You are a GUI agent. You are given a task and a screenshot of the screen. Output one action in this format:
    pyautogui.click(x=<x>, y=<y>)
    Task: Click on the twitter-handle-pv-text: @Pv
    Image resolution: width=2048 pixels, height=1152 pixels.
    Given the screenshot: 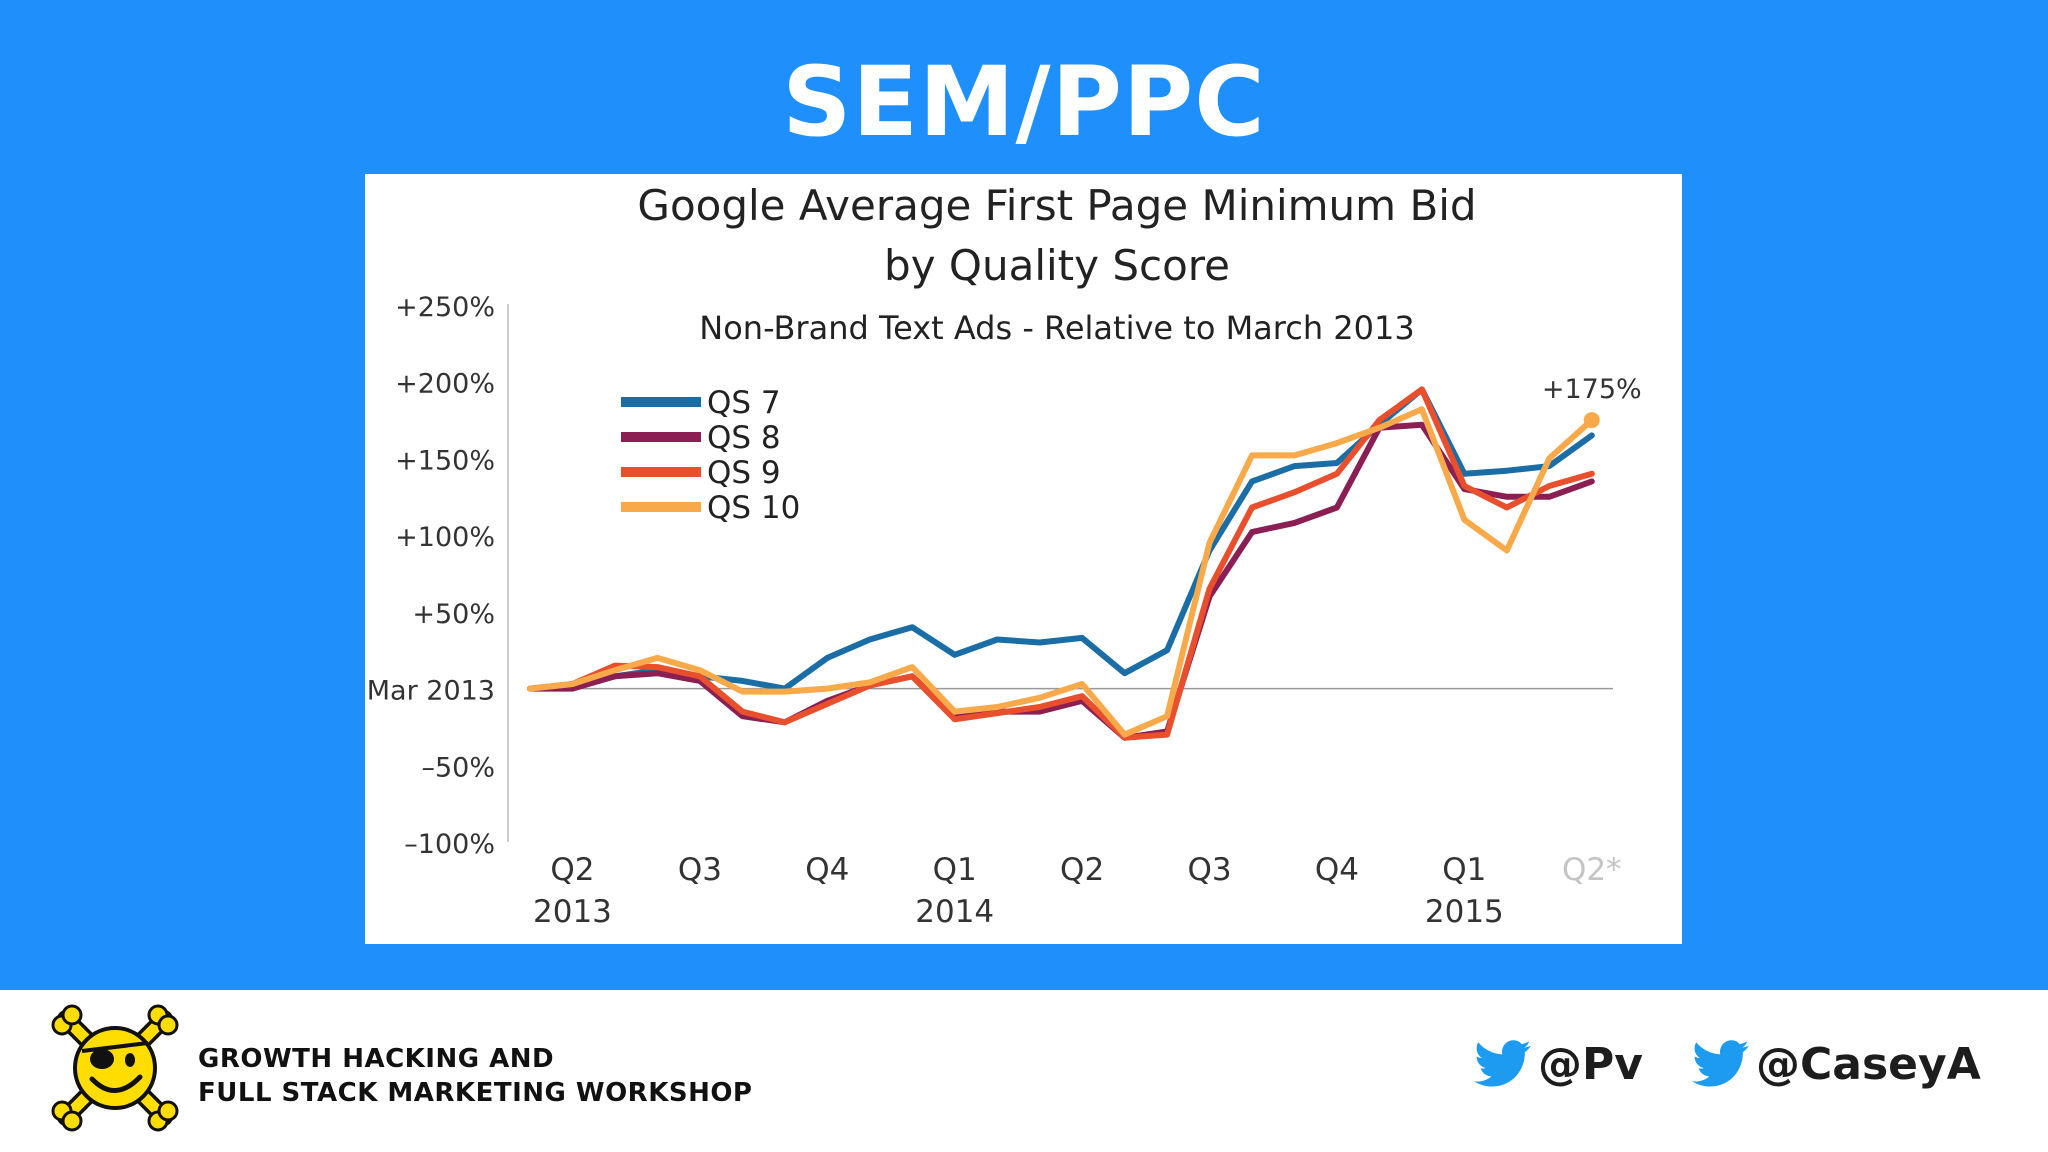 What is the action you would take?
    pyautogui.click(x=1590, y=1064)
    